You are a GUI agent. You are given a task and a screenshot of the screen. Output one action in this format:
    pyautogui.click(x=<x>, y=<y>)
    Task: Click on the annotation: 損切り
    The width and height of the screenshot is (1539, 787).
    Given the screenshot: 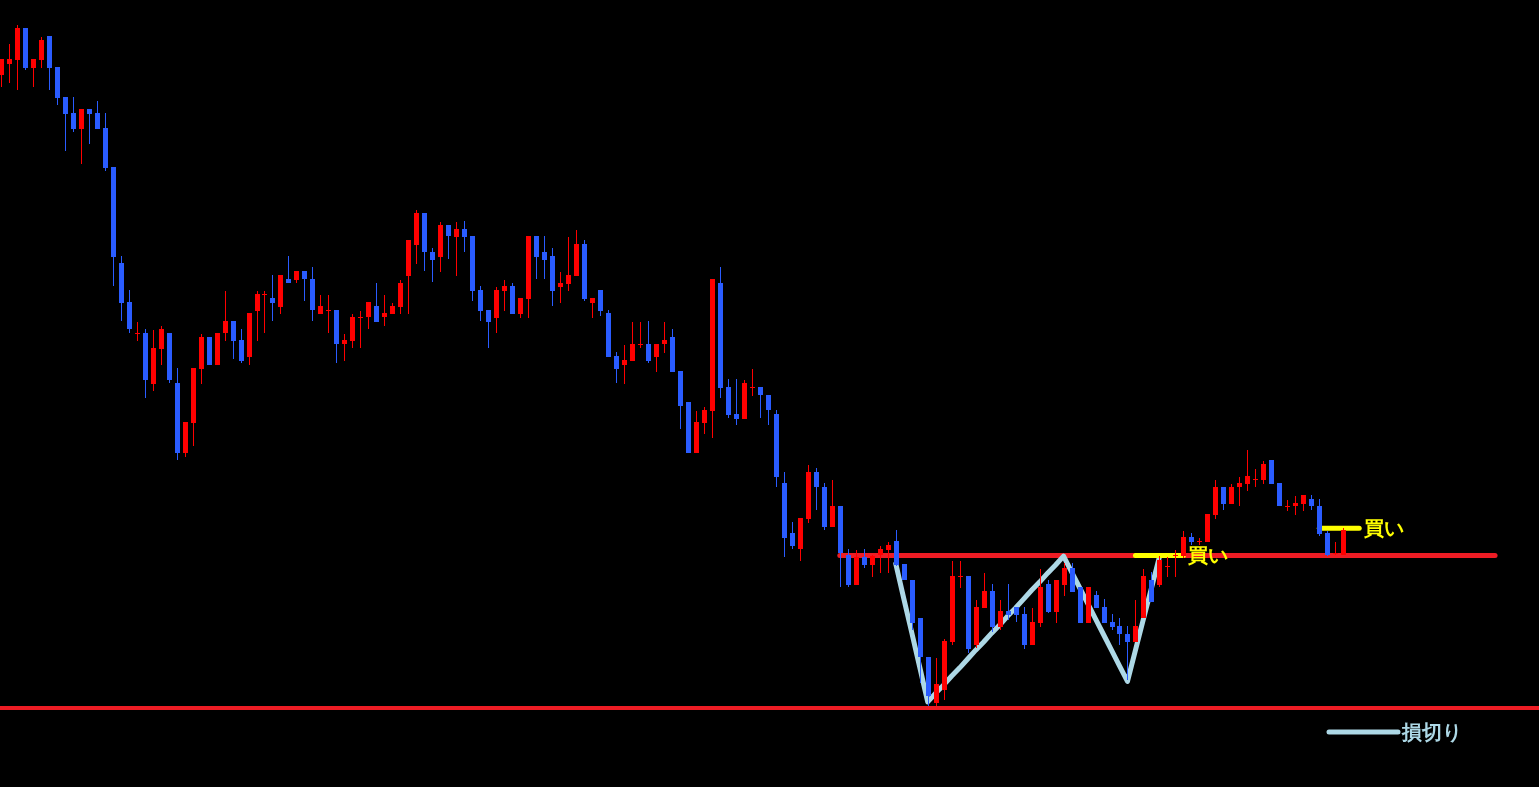 What is the action you would take?
    pyautogui.click(x=1432, y=732)
    